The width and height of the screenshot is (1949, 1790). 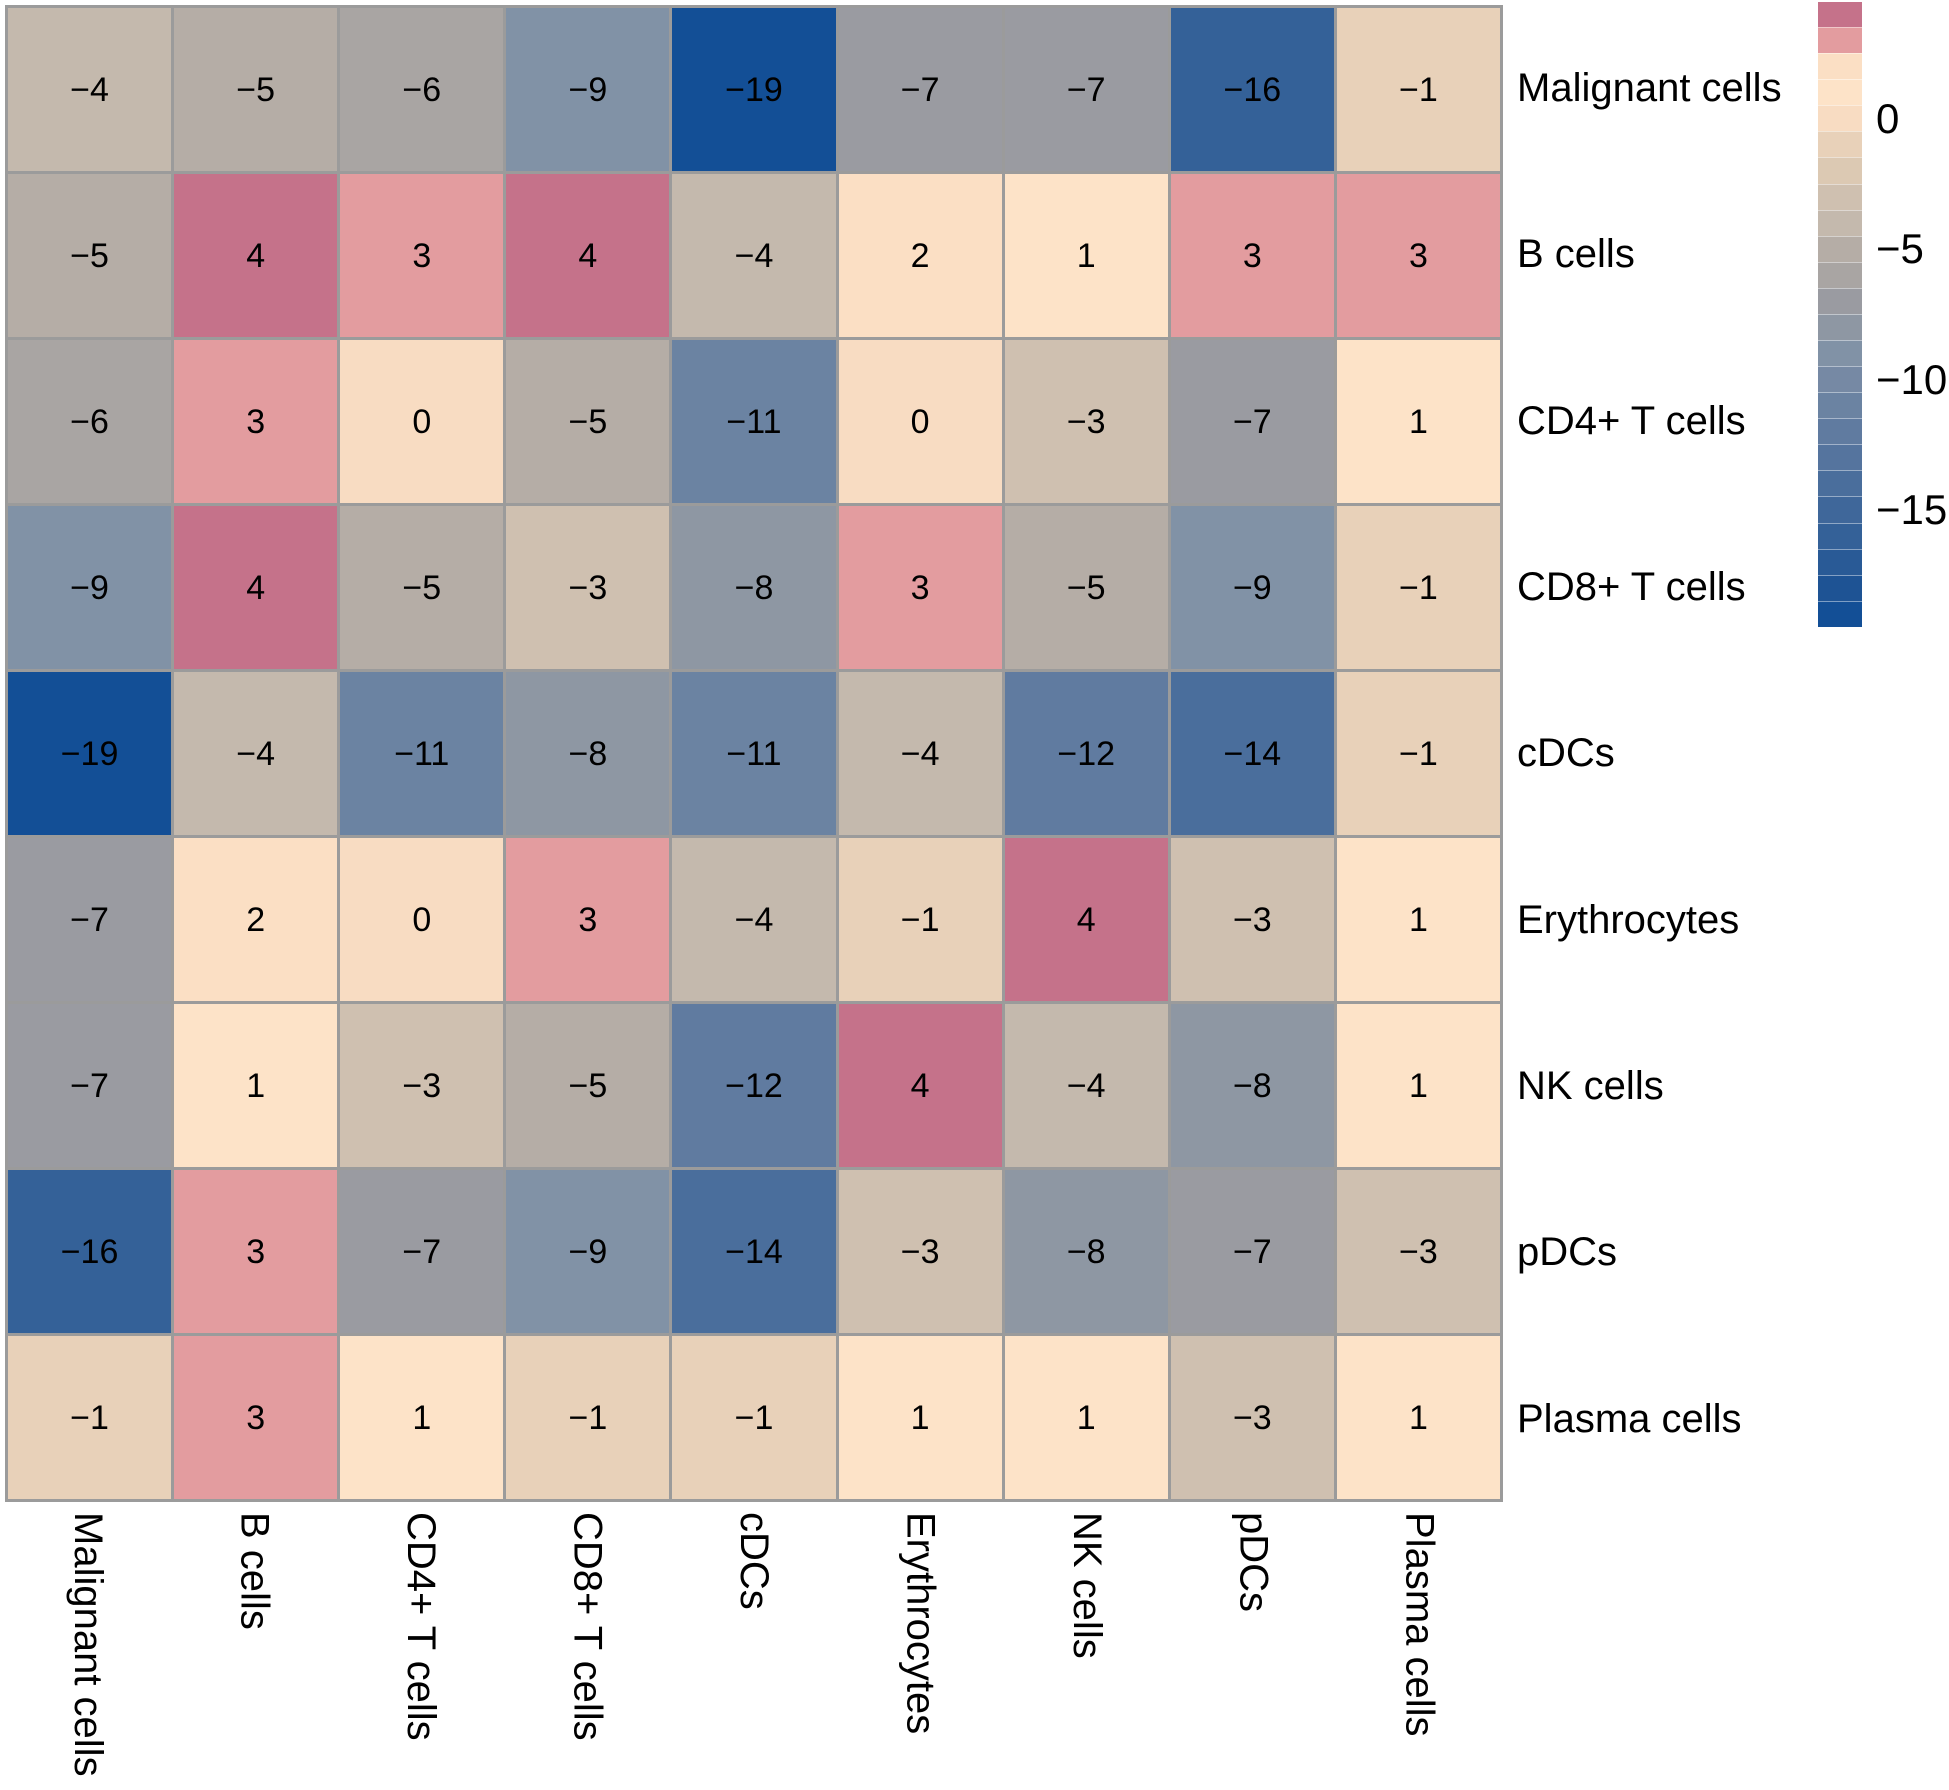 I want to click on row-label-text: B cells, so click(x=1576, y=254).